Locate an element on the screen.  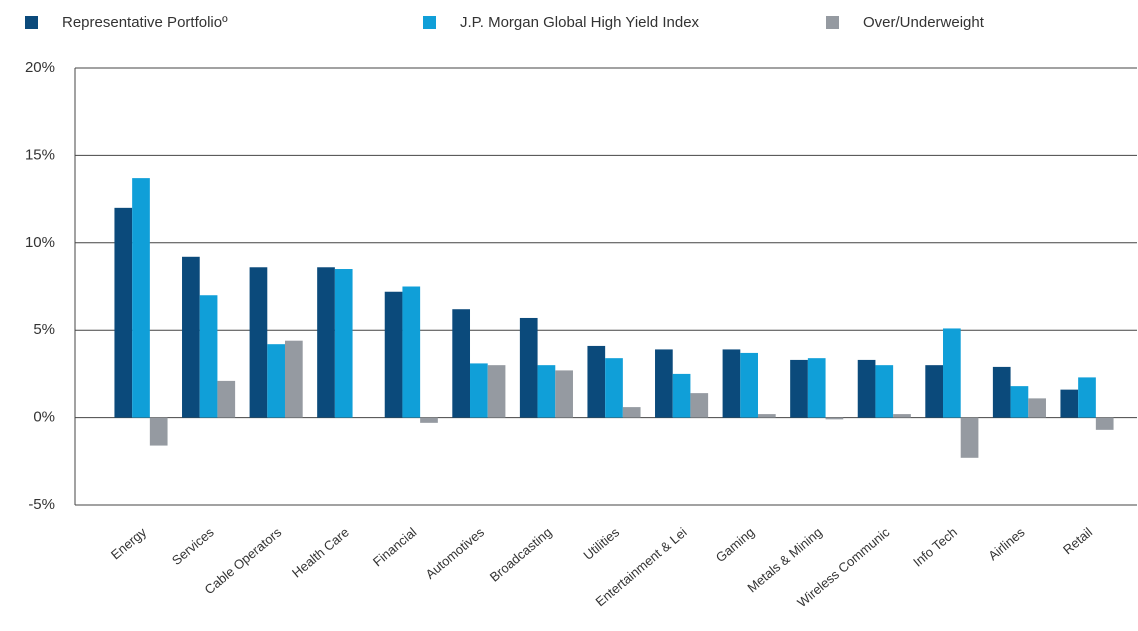
y-tick-label: 5% is located at coordinates (44, 329).